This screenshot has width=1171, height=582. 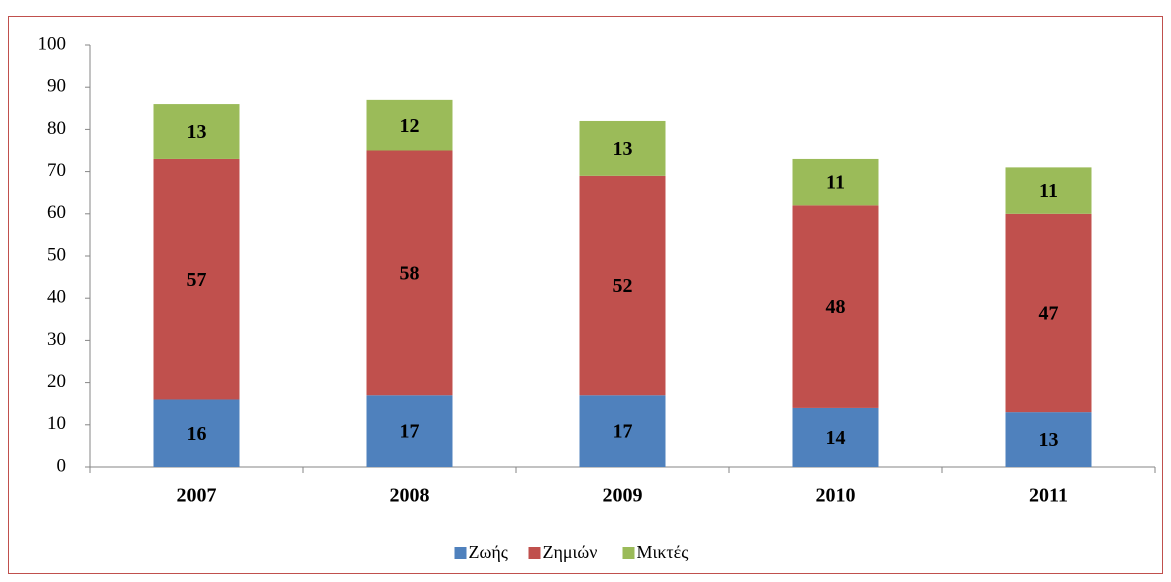 What do you see at coordinates (56, 86) in the screenshot?
I see `y-tick-label: 90` at bounding box center [56, 86].